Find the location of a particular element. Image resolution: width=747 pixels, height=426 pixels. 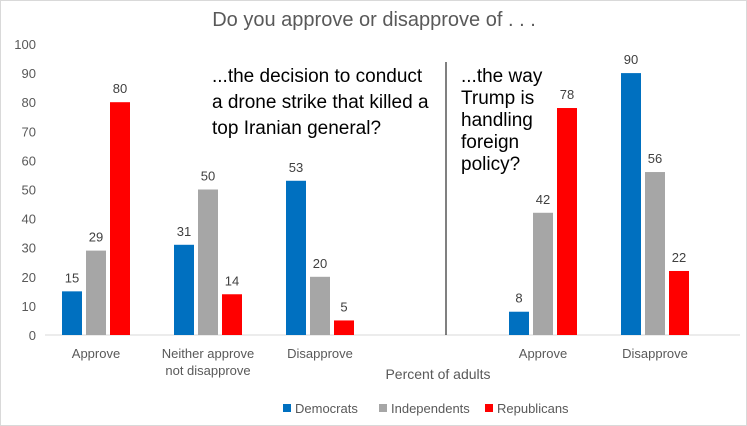

y-tick-90: 90 is located at coordinates (29, 73).